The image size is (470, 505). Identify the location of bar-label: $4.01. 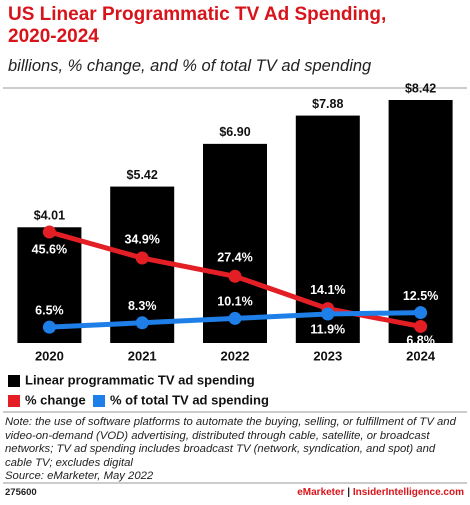
(49, 216).